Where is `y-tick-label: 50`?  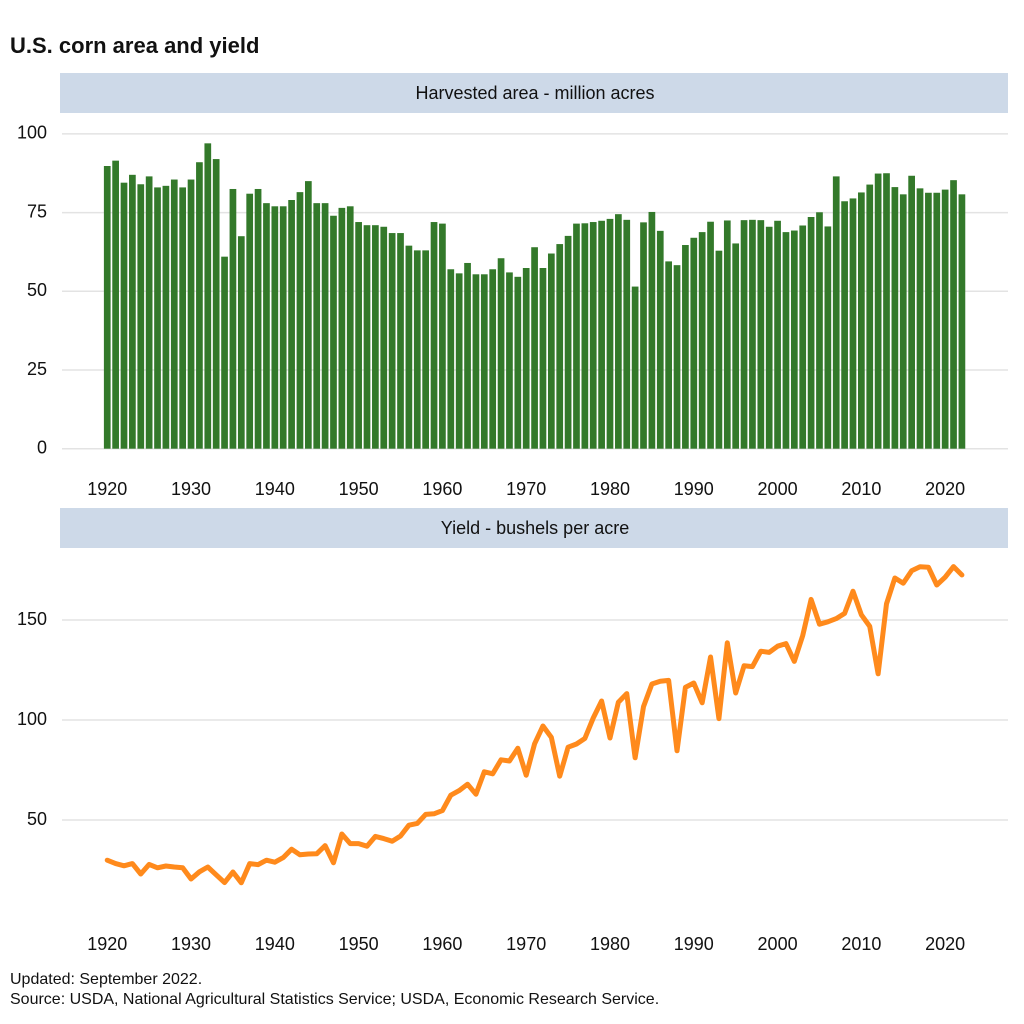
y-tick-label: 50 is located at coordinates (37, 290).